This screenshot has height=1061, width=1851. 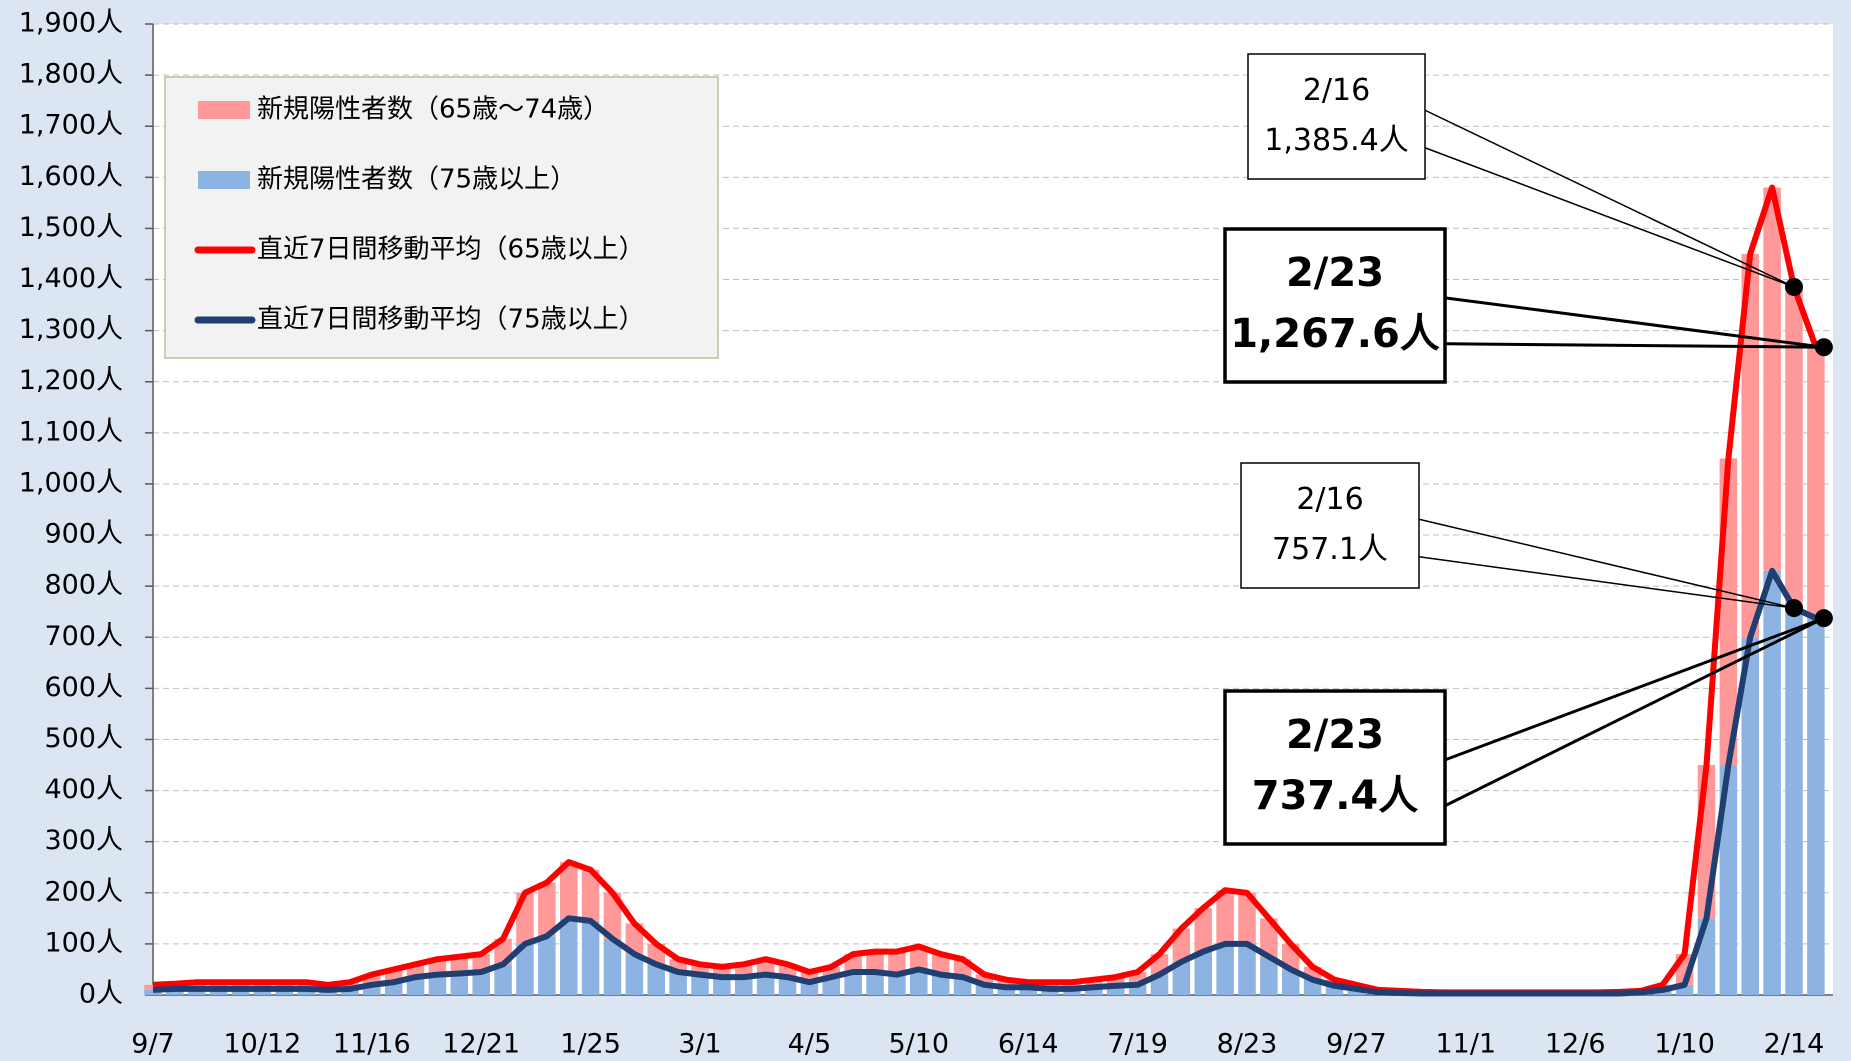 What do you see at coordinates (152, 1044) in the screenshot?
I see `x-tick-label: 9/7` at bounding box center [152, 1044].